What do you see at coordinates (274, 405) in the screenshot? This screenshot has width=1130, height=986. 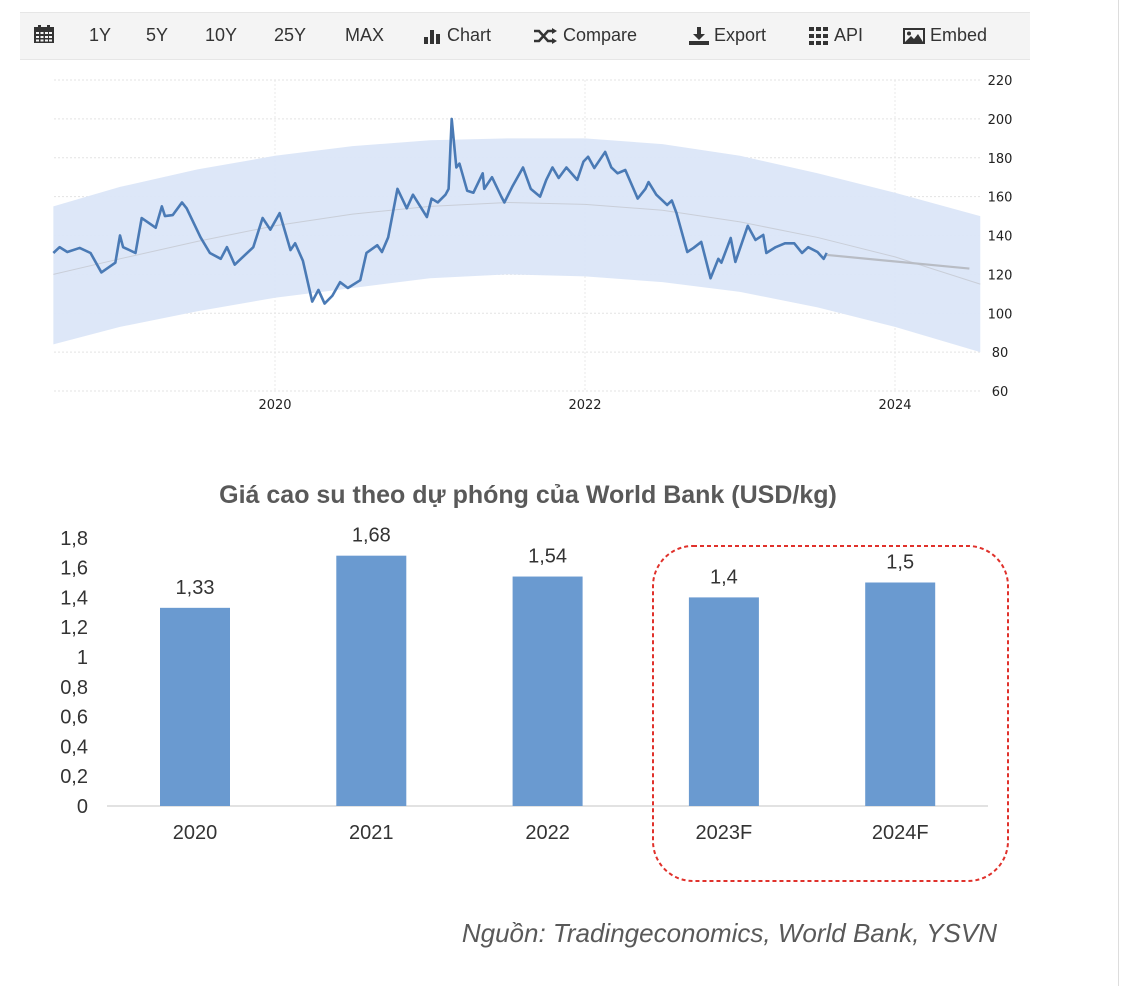 I see `x-tick-label: 2020` at bounding box center [274, 405].